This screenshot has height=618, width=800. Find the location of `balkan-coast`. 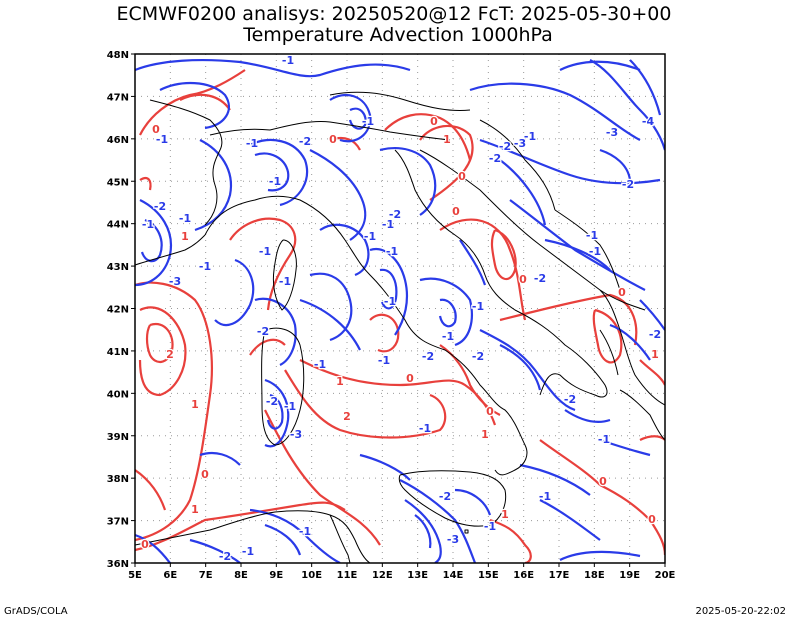

balkan-coast is located at coordinates (632, 347).